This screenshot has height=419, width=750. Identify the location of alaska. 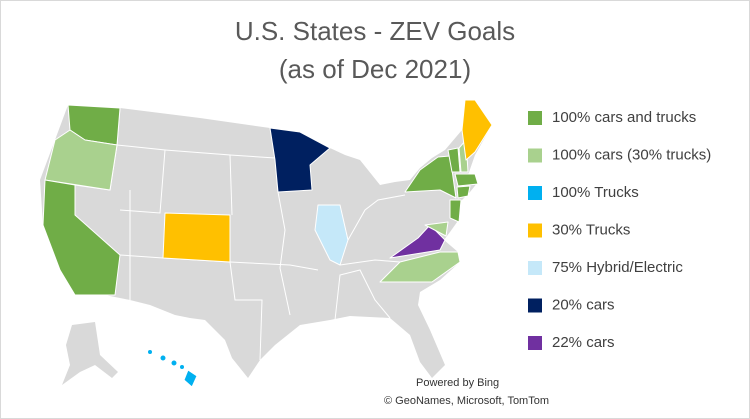
(90, 353).